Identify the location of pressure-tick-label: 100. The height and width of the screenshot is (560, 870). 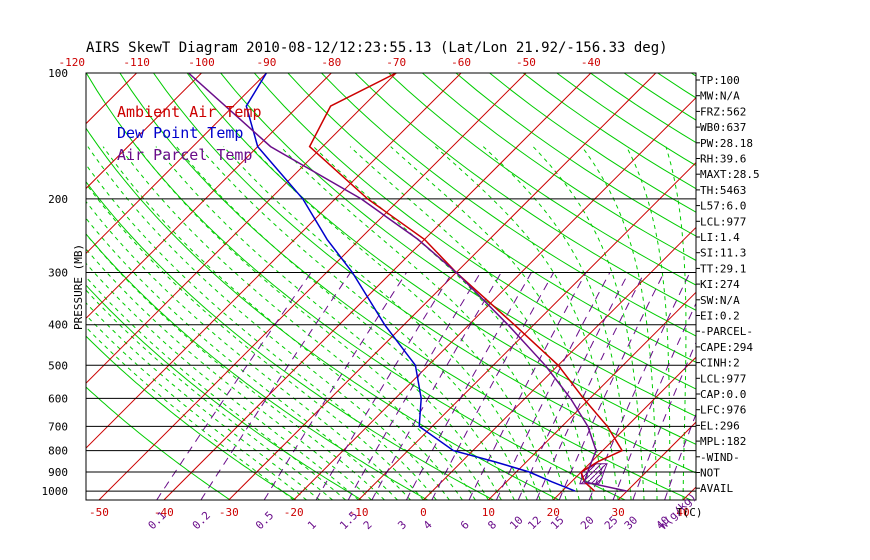
(58, 73).